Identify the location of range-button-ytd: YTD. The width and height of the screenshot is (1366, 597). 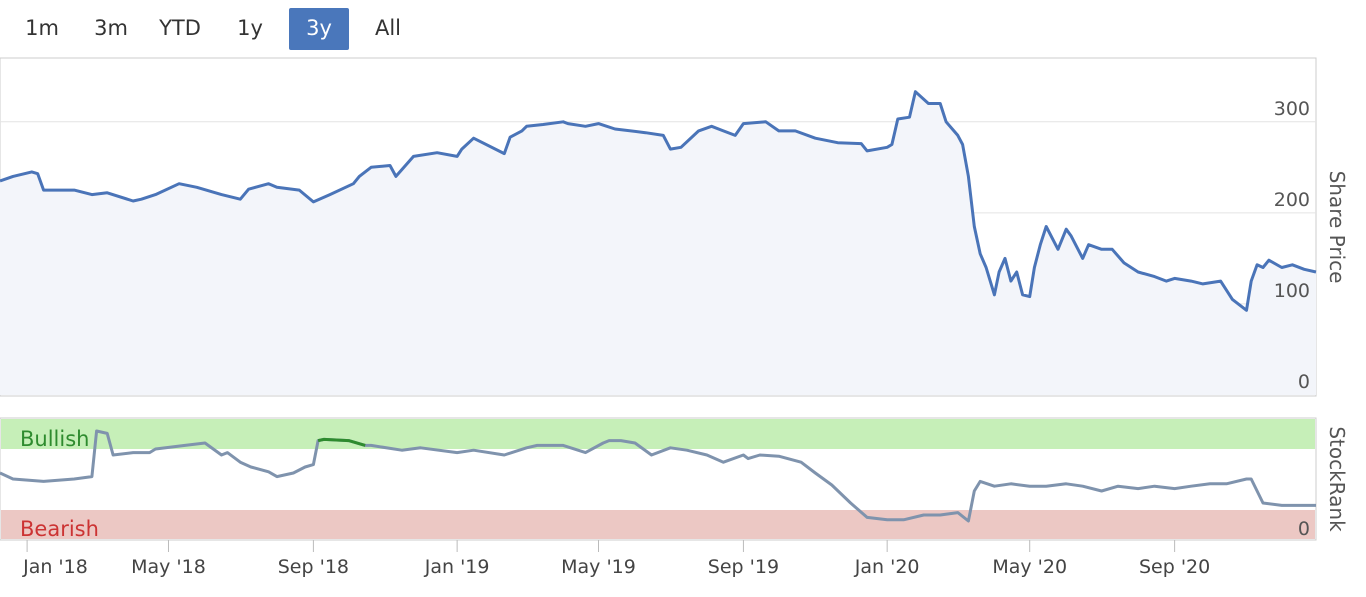
(180, 28).